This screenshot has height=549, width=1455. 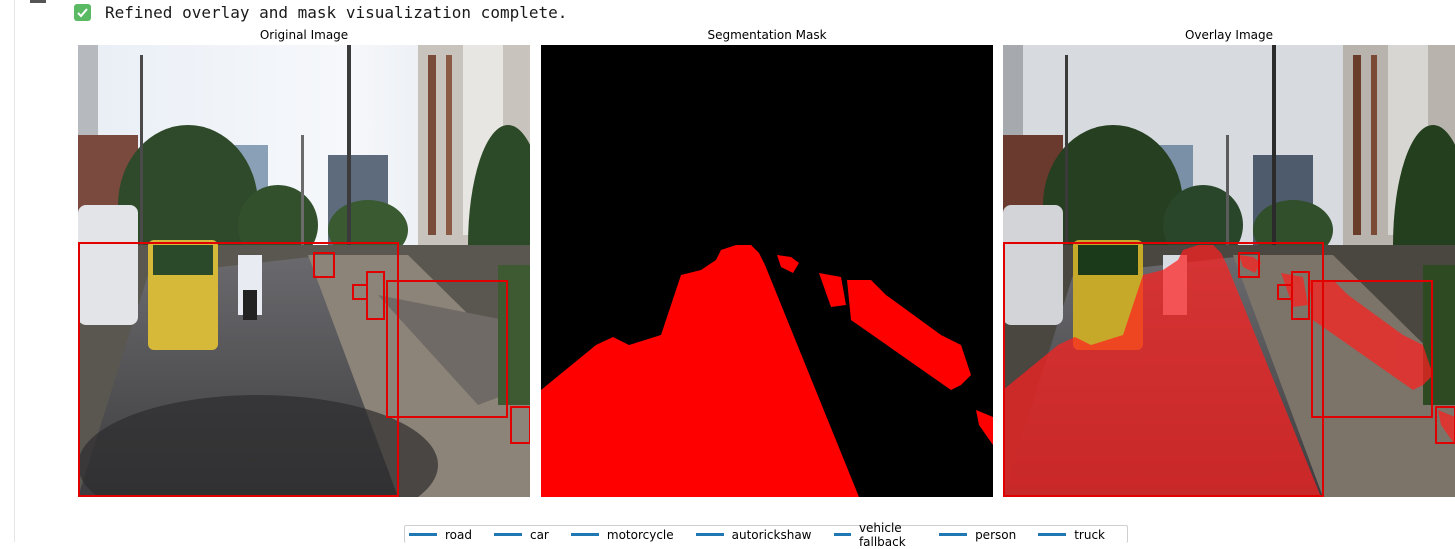 I want to click on legend-label: motorcycle, so click(x=640, y=534).